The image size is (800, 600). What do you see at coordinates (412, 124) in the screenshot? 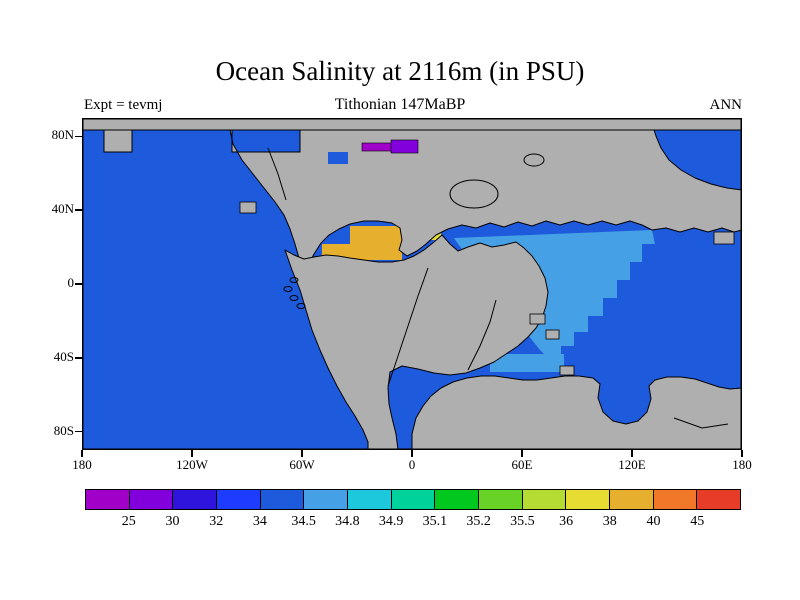
I see `land-arctic-band` at bounding box center [412, 124].